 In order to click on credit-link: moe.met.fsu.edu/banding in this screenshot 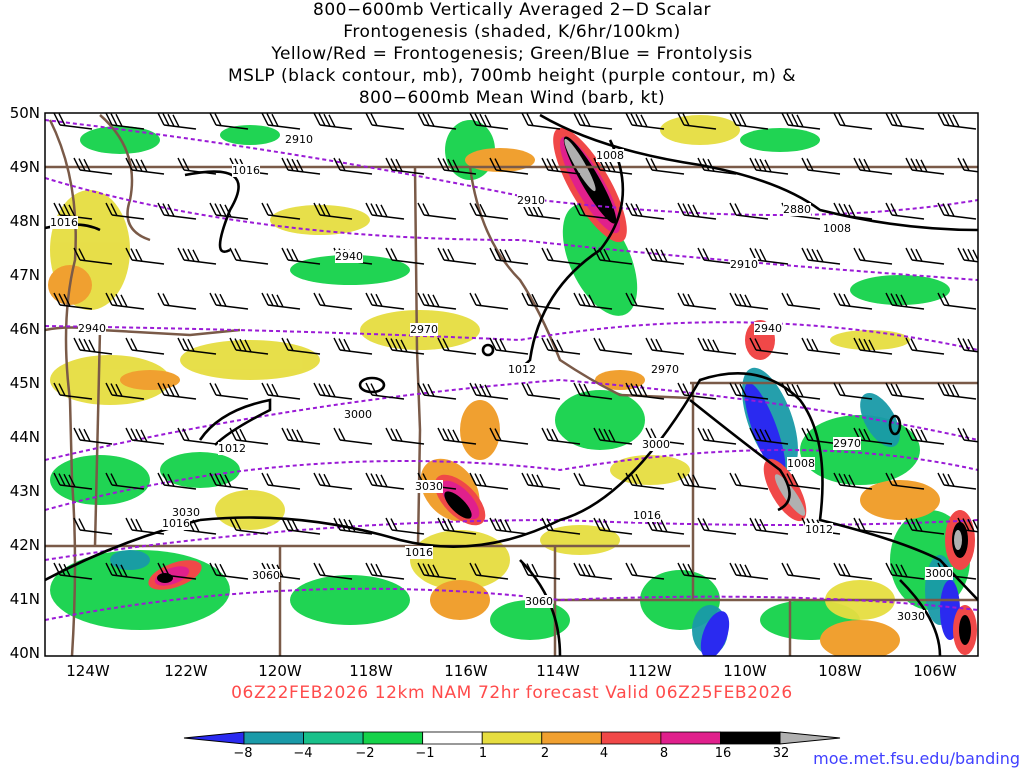, I will do `click(916, 758)`.